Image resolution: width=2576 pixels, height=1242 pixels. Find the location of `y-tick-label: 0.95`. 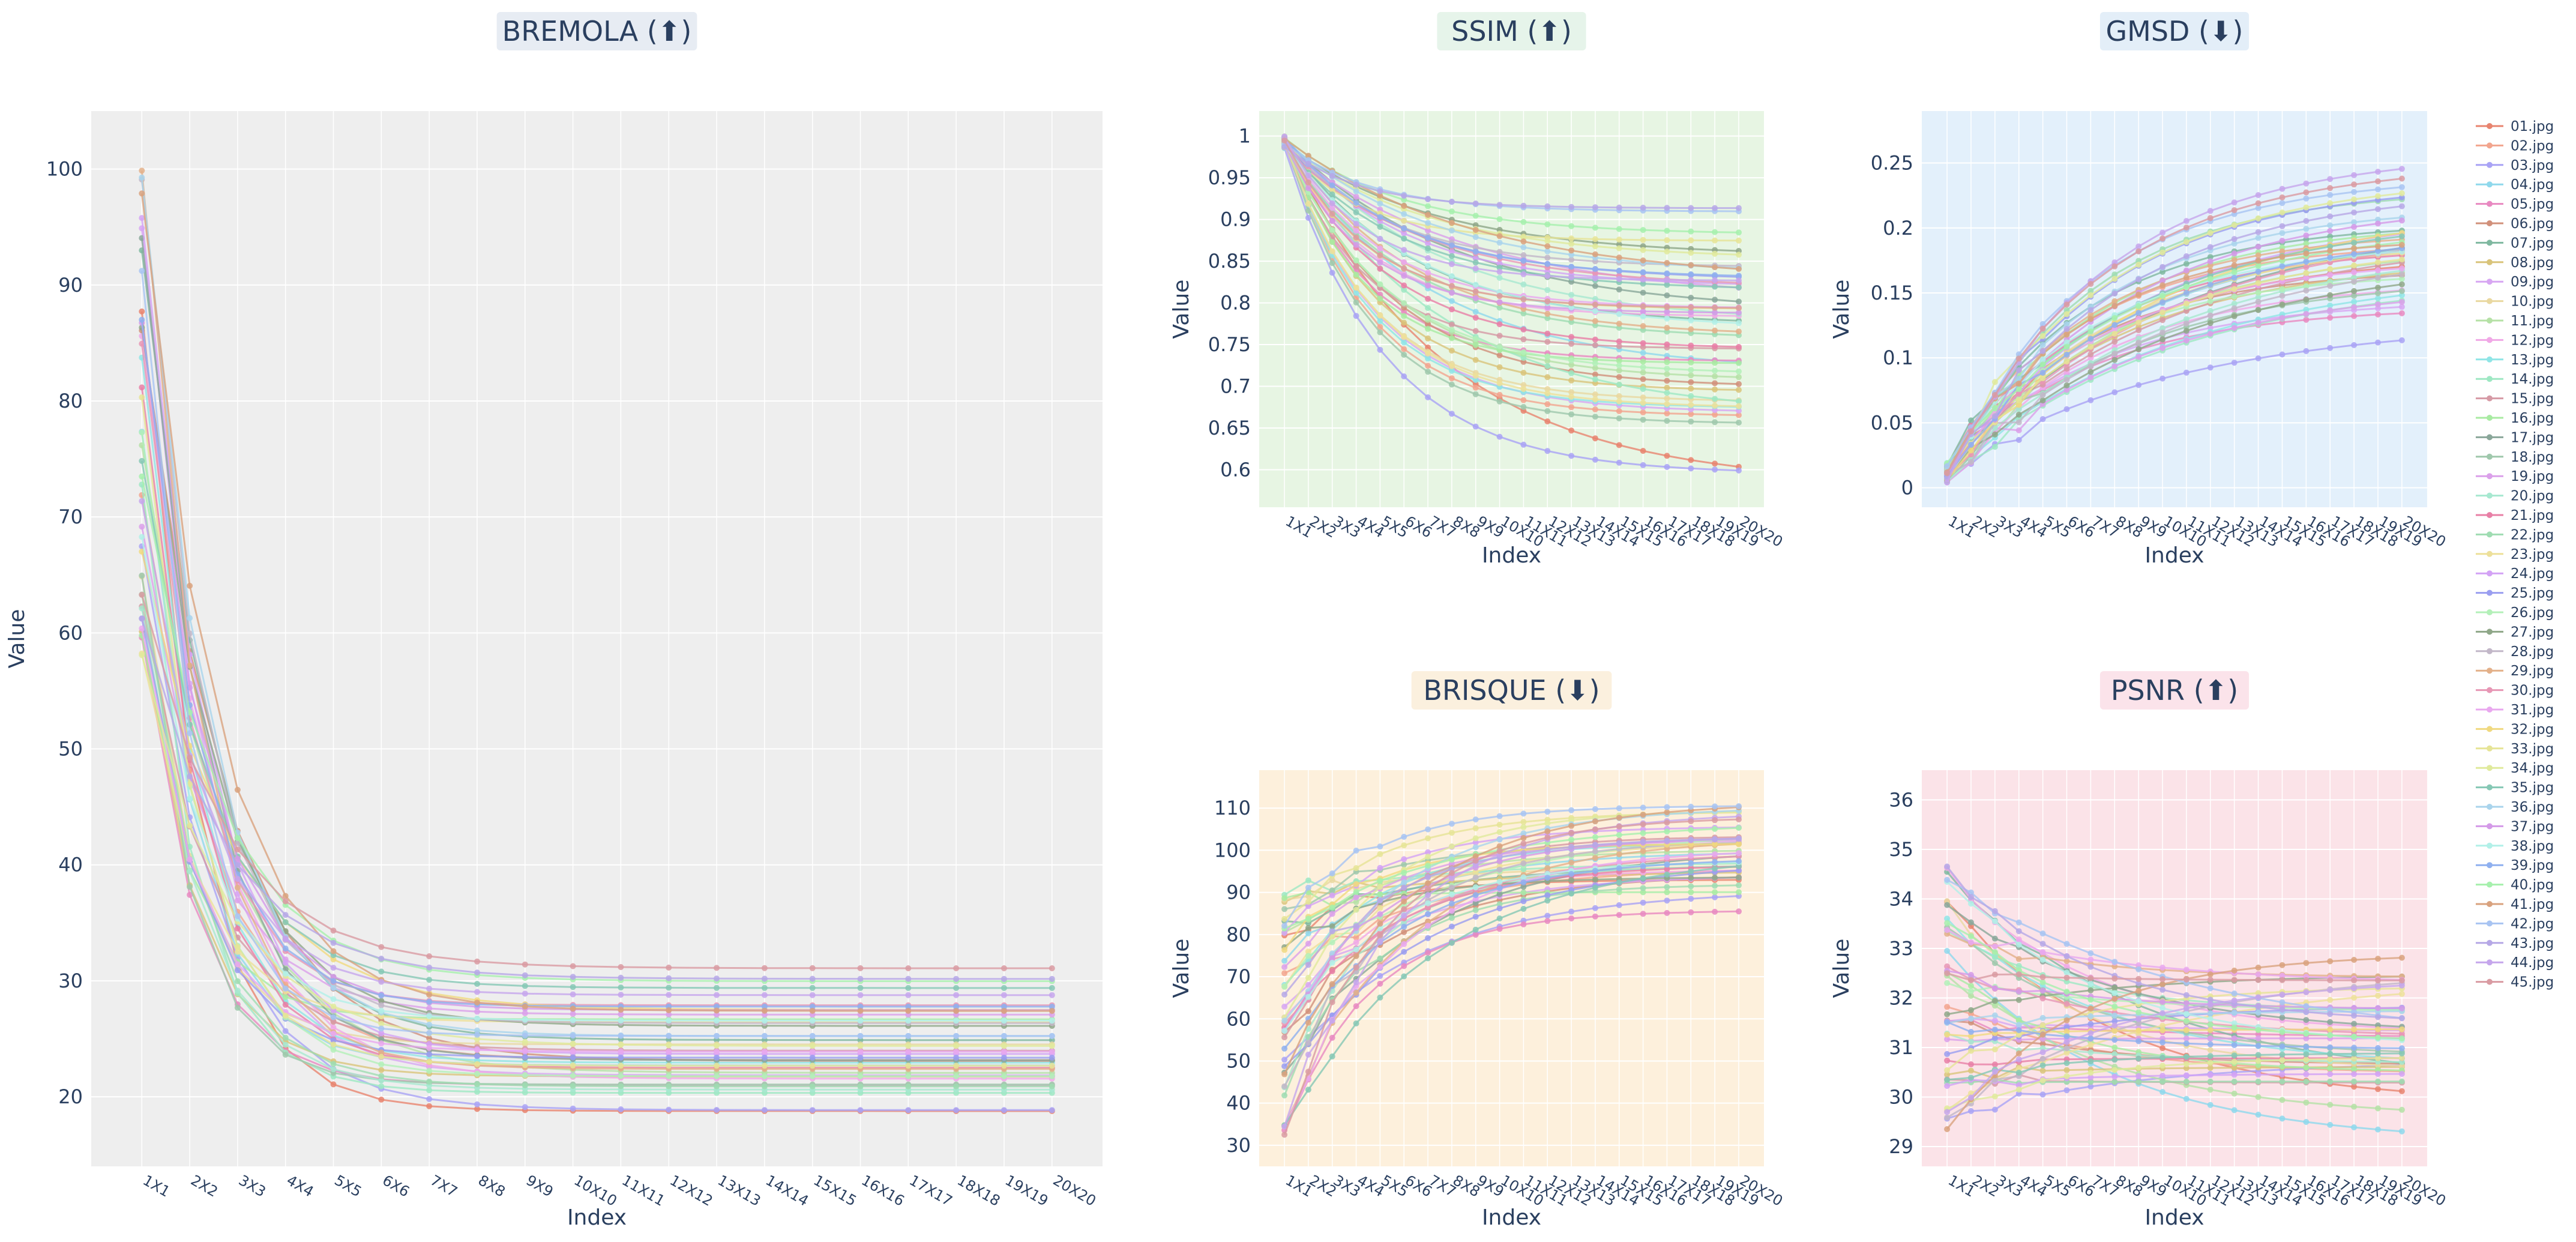

y-tick-label: 0.95 is located at coordinates (1229, 177).